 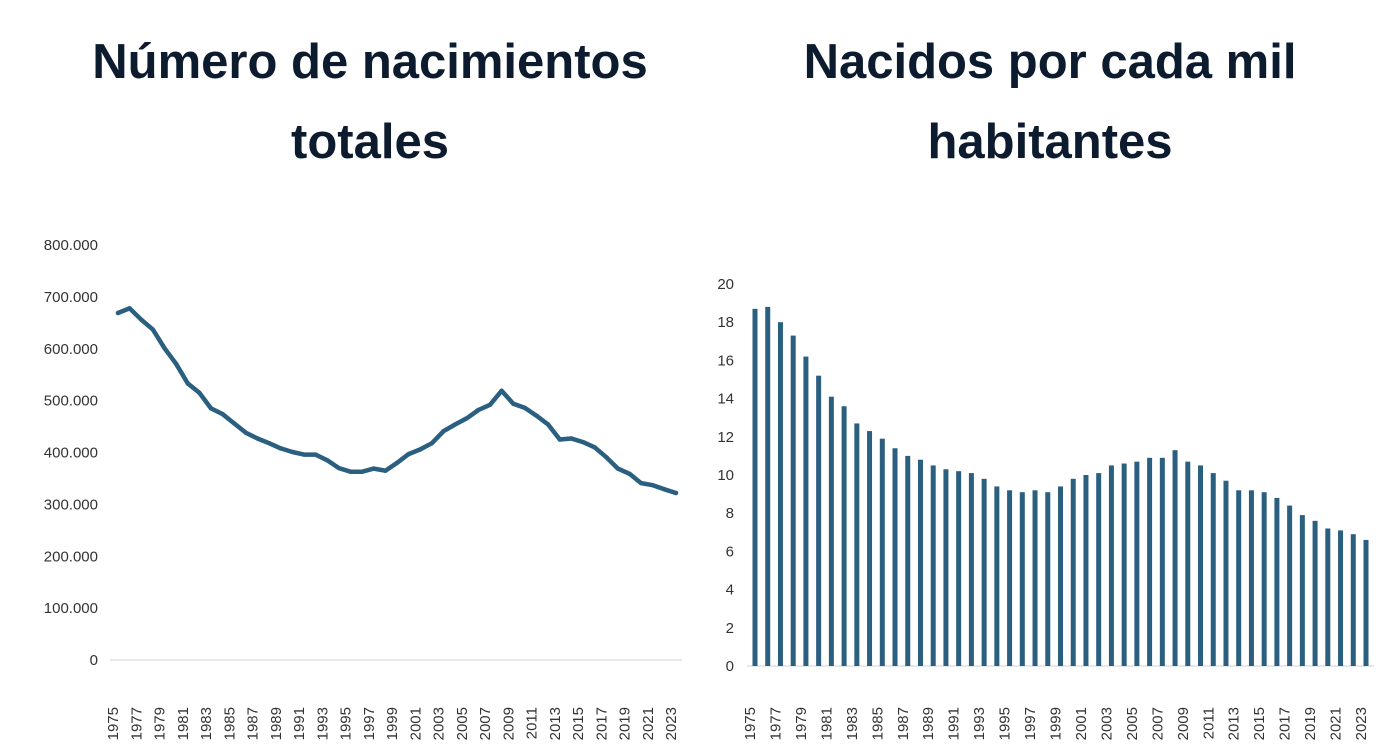 What do you see at coordinates (725, 284) in the screenshot?
I see `right-y-tick: 20` at bounding box center [725, 284].